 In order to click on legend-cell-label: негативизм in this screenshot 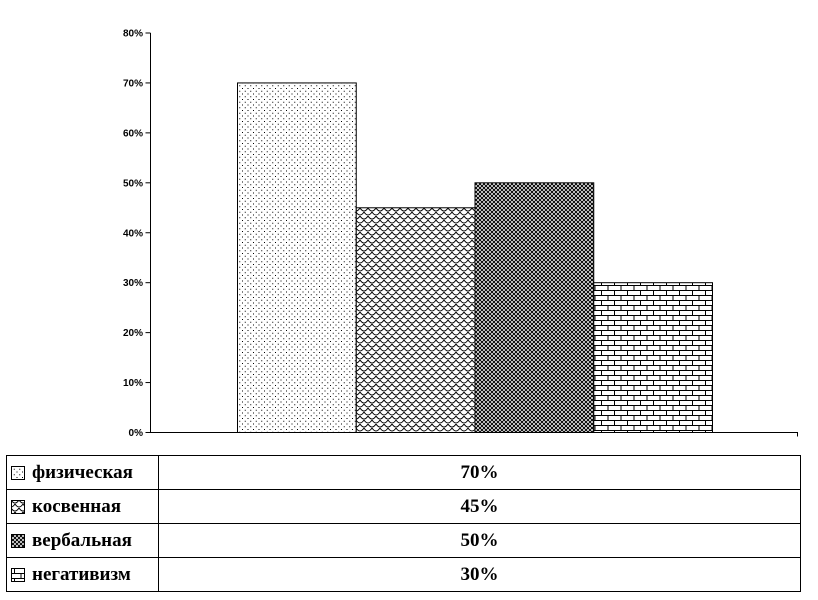, I will do `click(82, 574)`.